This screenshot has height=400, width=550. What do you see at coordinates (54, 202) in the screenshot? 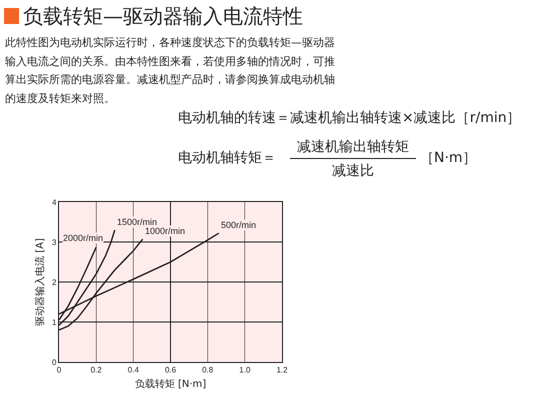
I see `y-tick-label: 4` at bounding box center [54, 202].